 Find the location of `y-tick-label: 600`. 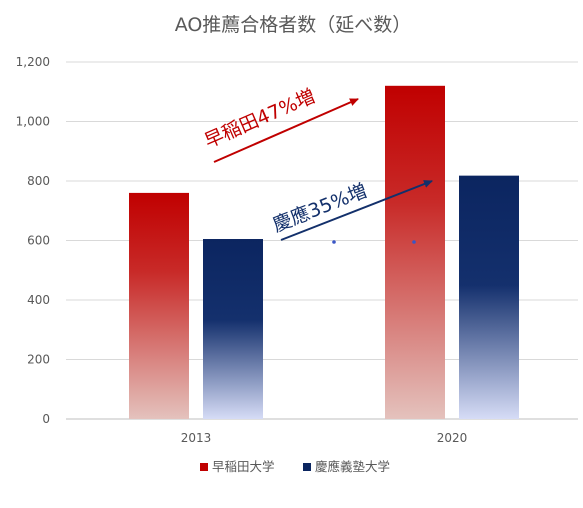

y-tick-label: 600 is located at coordinates (38, 241).